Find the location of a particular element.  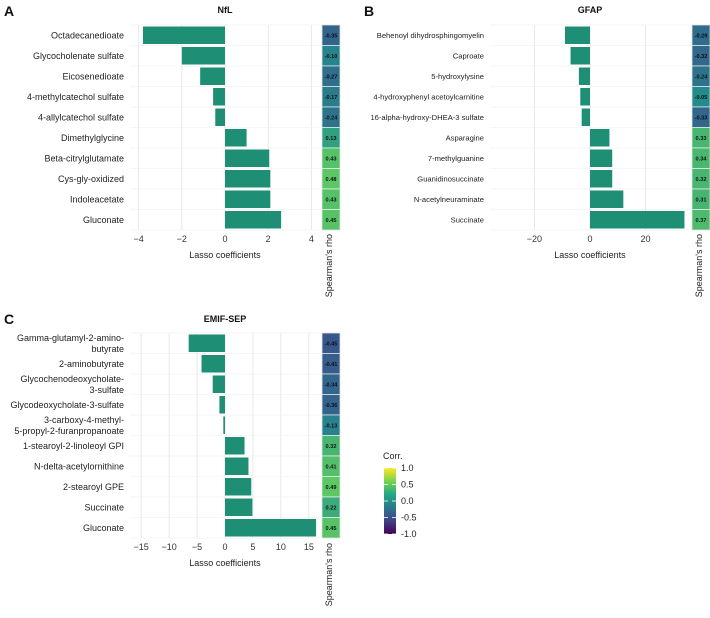

rho-value: 0.49 is located at coordinates (331, 488).